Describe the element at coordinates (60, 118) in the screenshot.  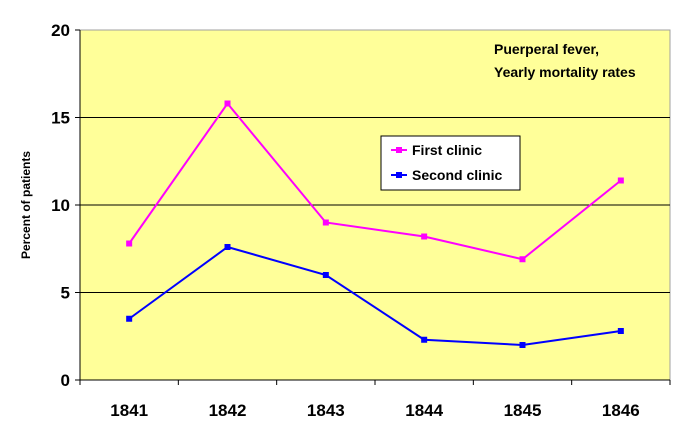
I see `y-tick-label: 15` at that location.